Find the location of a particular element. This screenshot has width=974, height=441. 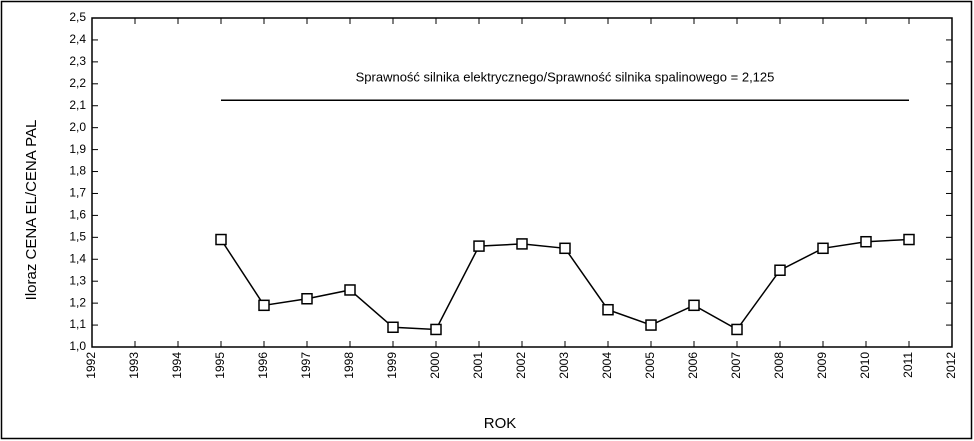

y-tick-label: 1,5 is located at coordinates (77, 237).